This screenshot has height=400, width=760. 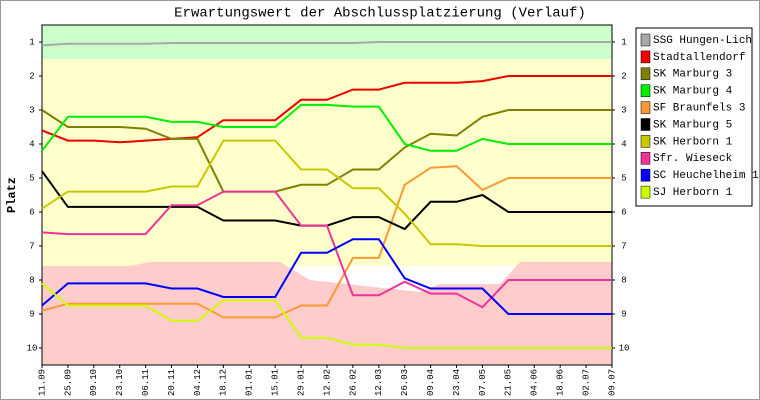 What do you see at coordinates (31, 42) in the screenshot?
I see `y-tick-label: 1` at bounding box center [31, 42].